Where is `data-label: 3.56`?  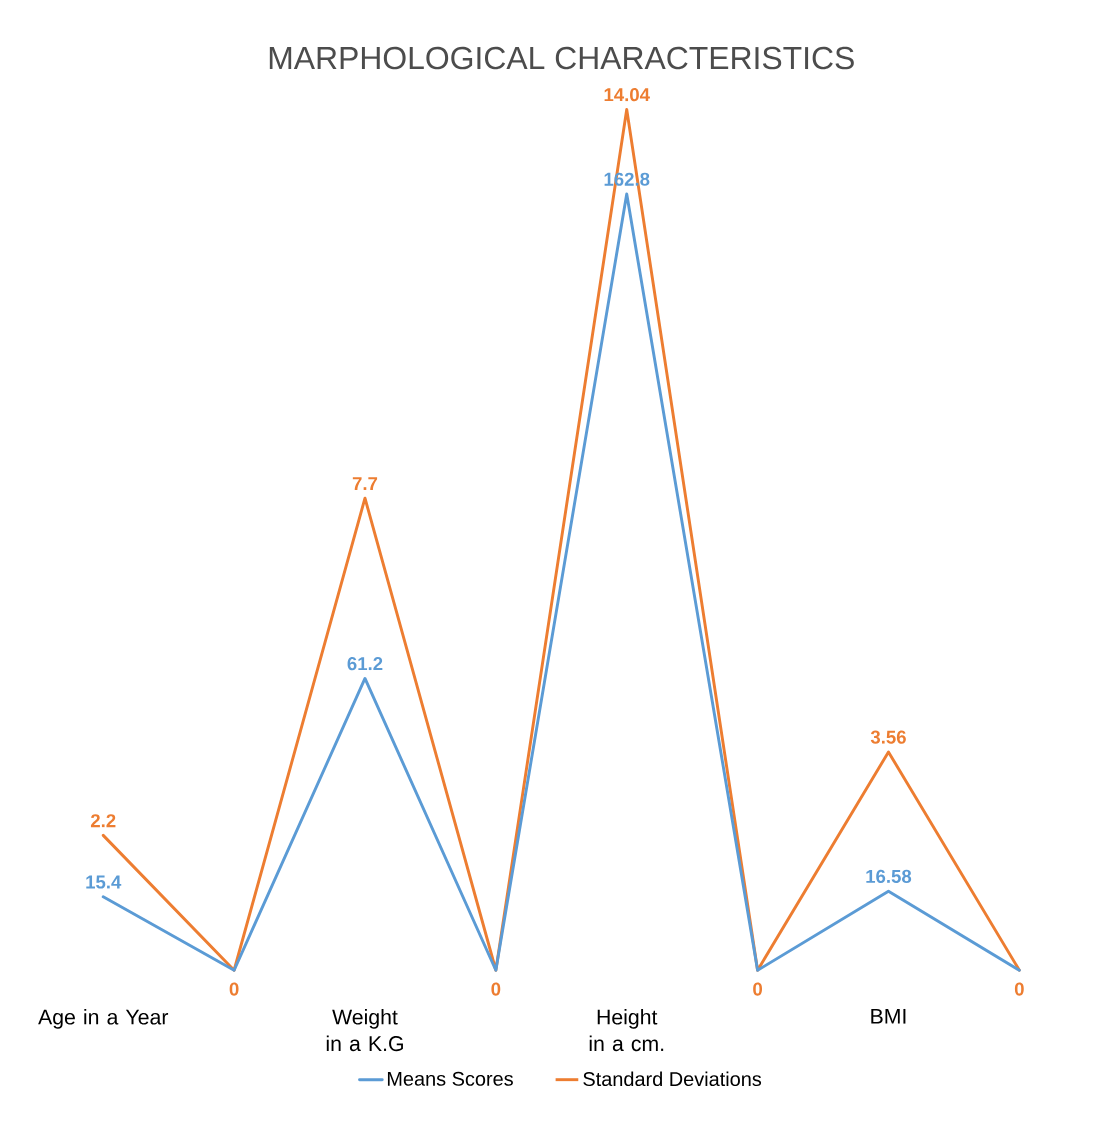 data-label: 3.56 is located at coordinates (888, 737).